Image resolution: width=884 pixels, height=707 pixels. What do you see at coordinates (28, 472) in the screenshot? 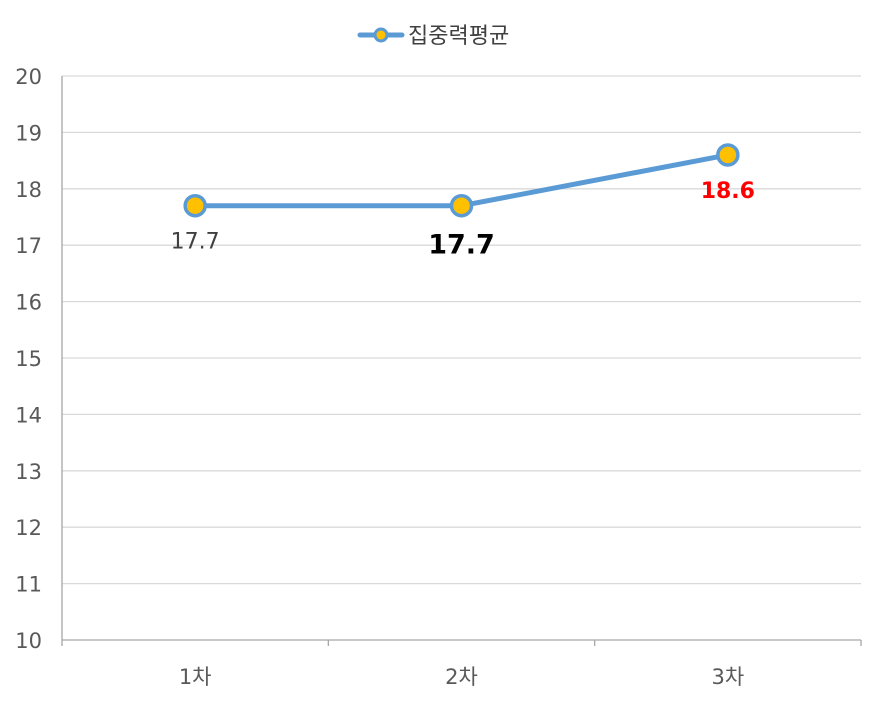
I see `y-tick-label: 13` at bounding box center [28, 472].